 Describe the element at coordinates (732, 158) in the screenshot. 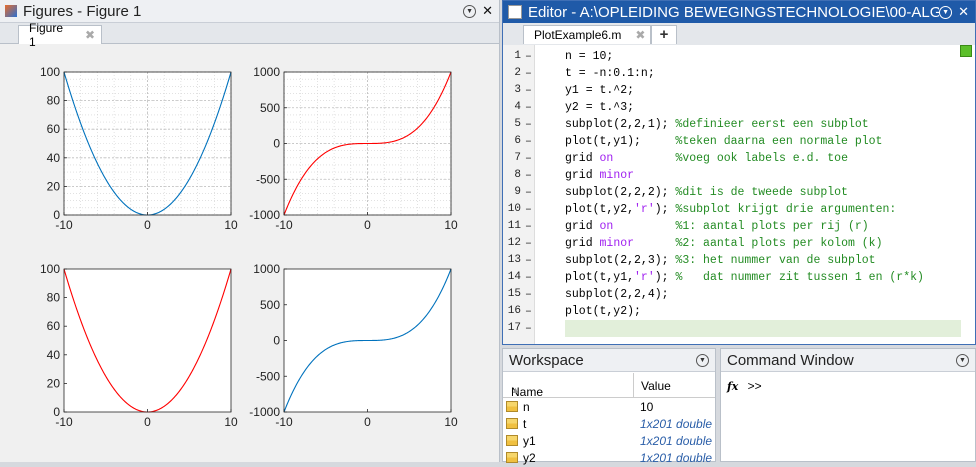

I see `code-line: 7– grid on %voeg ook labels e.d. toe` at that location.